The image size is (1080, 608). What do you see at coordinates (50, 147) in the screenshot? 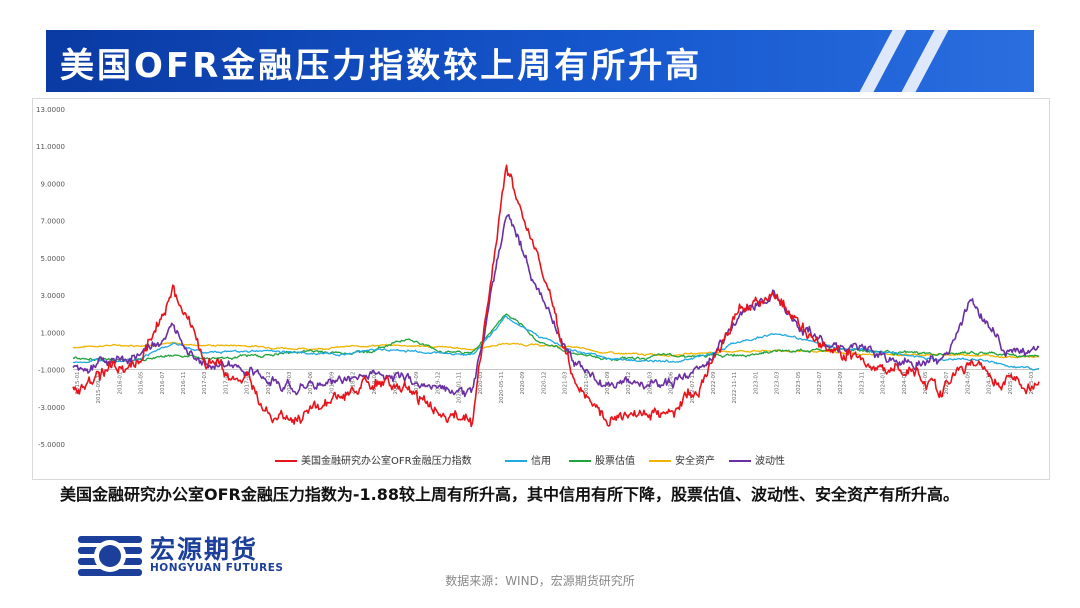
I see `y-tick-label: 11.0000` at bounding box center [50, 147].